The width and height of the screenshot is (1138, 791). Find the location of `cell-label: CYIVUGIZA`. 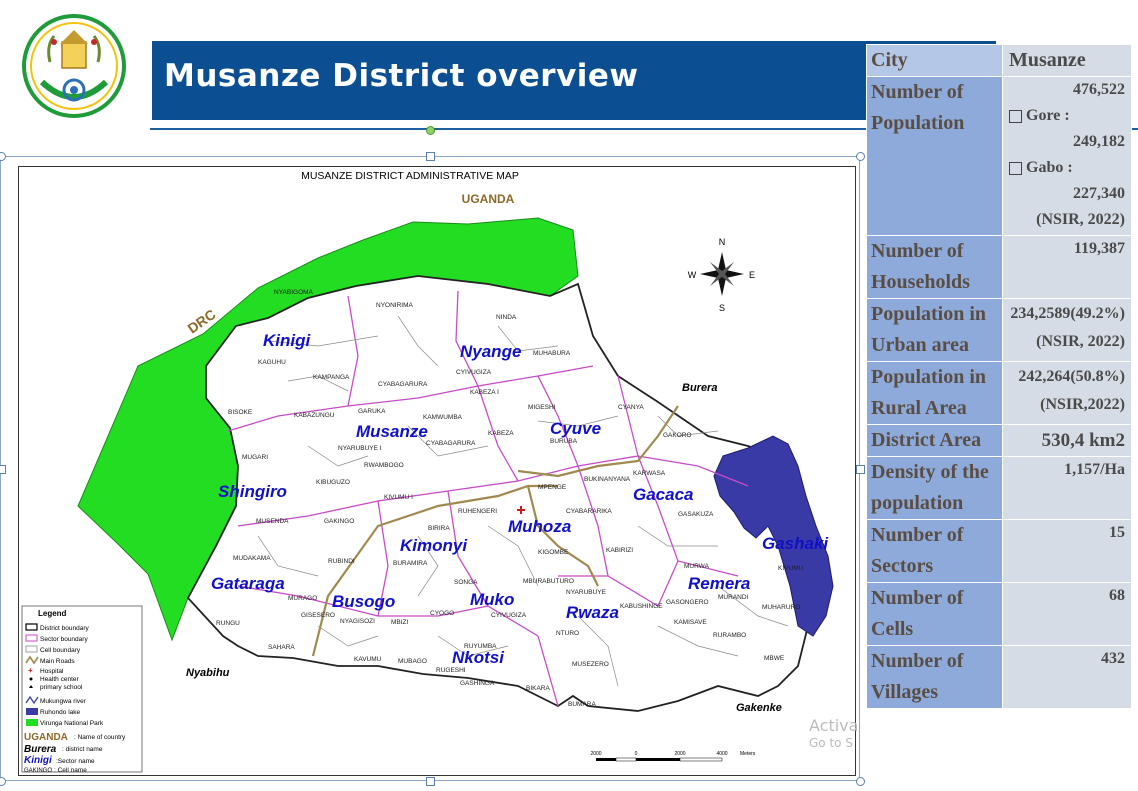

cell-label: CYIVUGIZA is located at coordinates (474, 372).